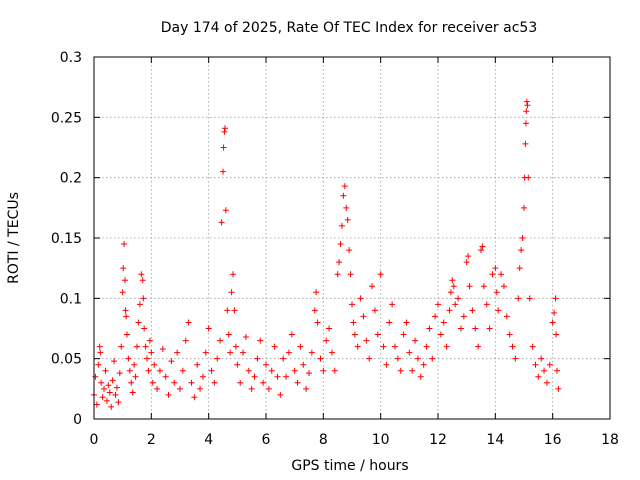 This screenshot has width=640, height=480. Describe the element at coordinates (71, 58) in the screenshot. I see `y-tick-label: 0.3` at that location.